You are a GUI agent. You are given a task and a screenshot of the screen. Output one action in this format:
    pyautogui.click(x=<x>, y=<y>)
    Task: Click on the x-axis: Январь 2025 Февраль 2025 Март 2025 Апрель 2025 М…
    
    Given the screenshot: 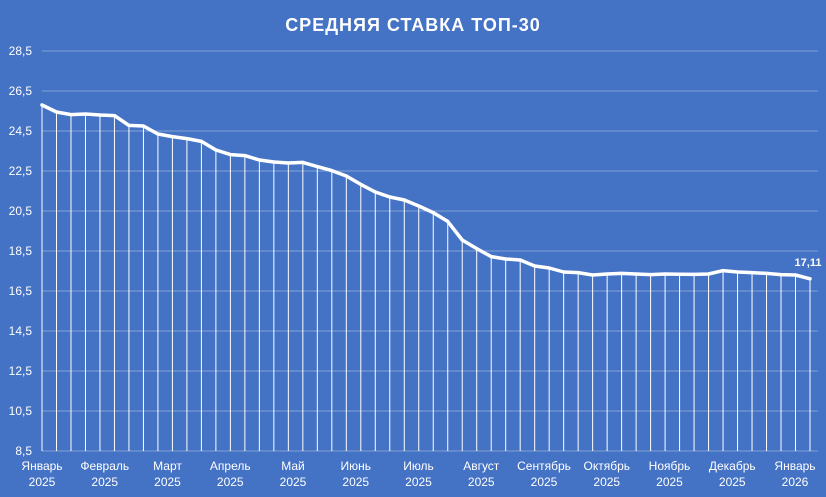 What is the action you would take?
    pyautogui.click(x=418, y=474)
    